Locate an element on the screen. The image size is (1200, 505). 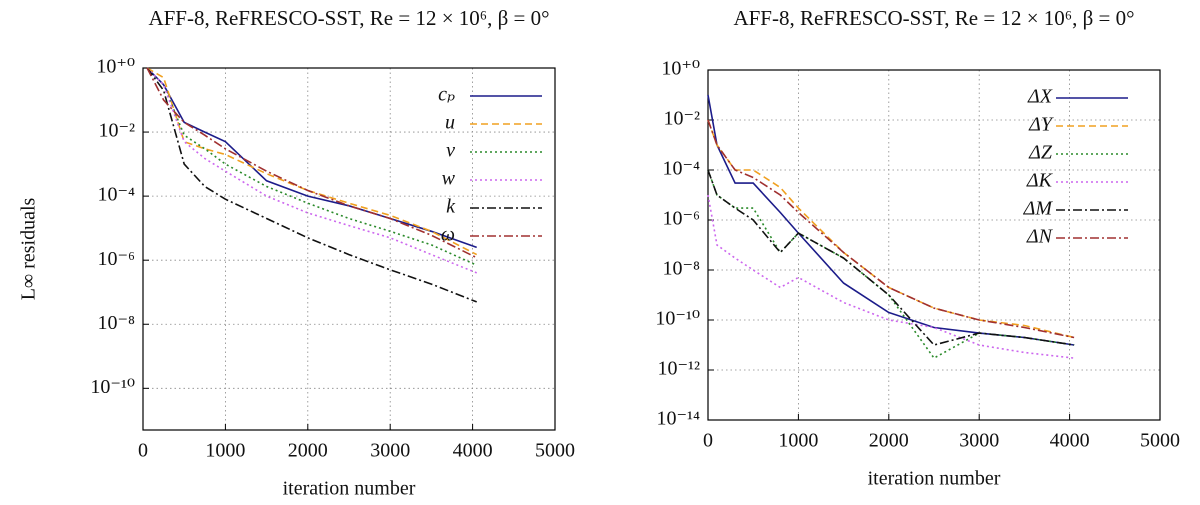
legend-label: v is located at coordinates (450, 151).